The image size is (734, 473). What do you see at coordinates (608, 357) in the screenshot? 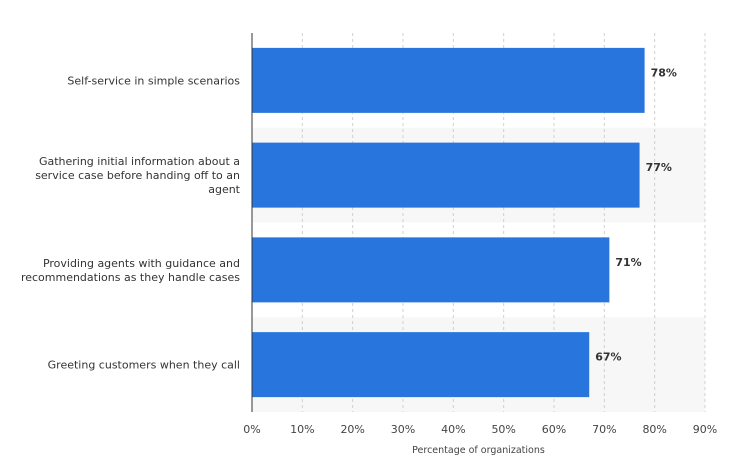
I see `value-label: 67%` at bounding box center [608, 357].